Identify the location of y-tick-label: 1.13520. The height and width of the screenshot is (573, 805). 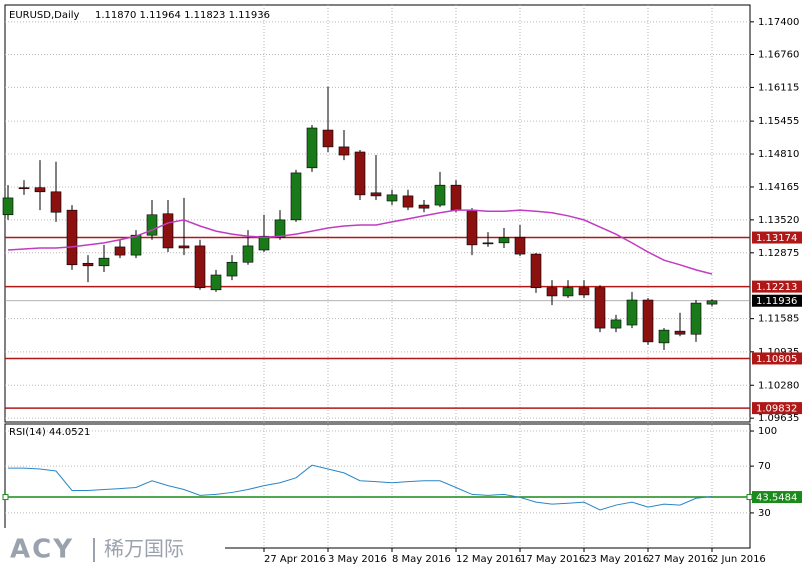
(778, 220).